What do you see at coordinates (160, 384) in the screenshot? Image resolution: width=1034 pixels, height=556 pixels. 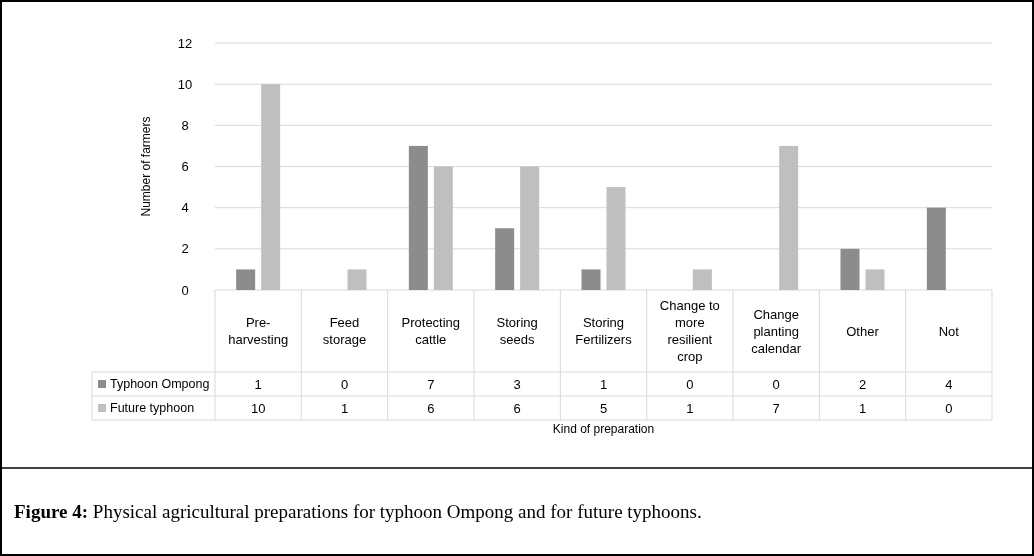 I see `legend-label: Typhoon Ompong` at bounding box center [160, 384].